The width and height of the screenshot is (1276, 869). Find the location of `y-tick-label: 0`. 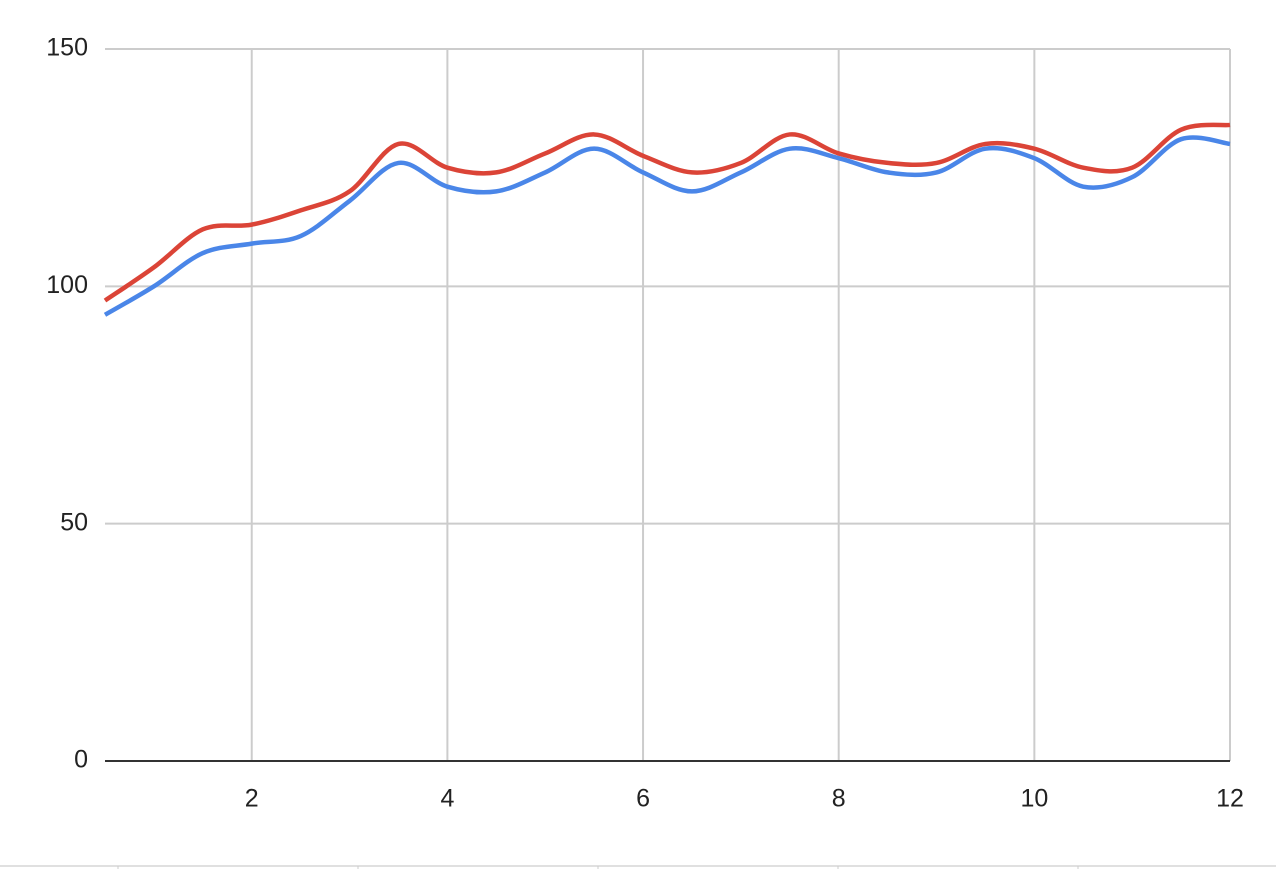

y-tick-label: 0 is located at coordinates (81, 760).